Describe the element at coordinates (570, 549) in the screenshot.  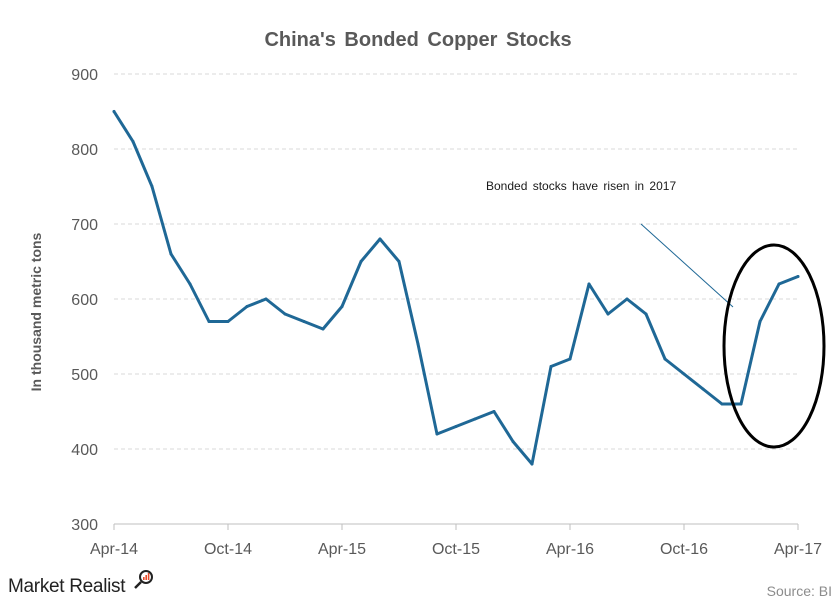
I see `x-tick-label: Apr-16` at that location.